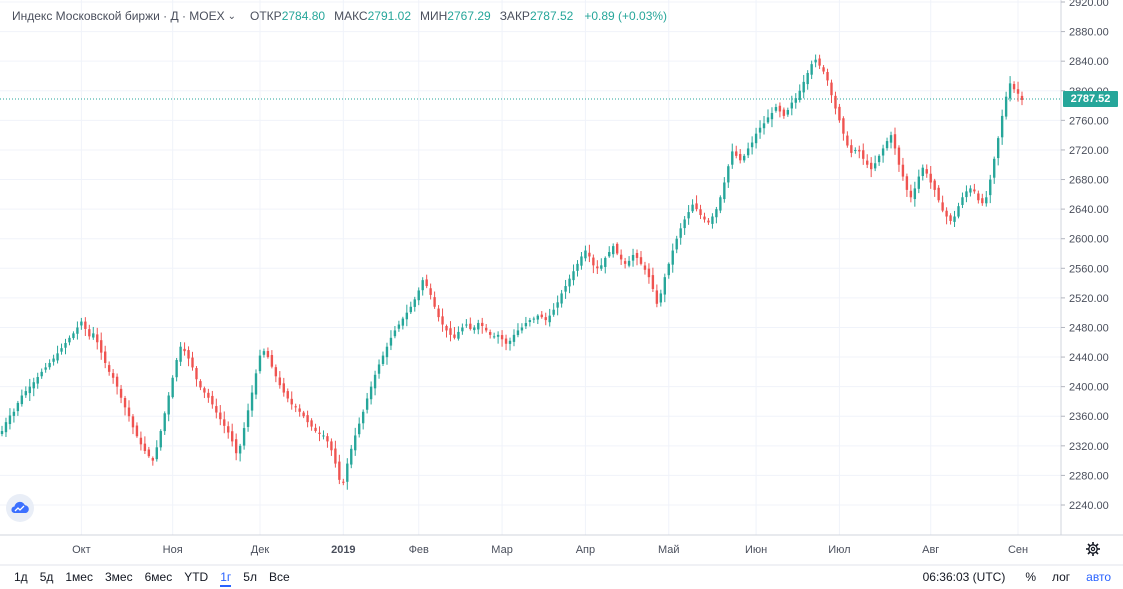 This screenshot has width=1123, height=589. Describe the element at coordinates (196, 577) in the screenshot. I see `range-ytd: YTD` at that location.